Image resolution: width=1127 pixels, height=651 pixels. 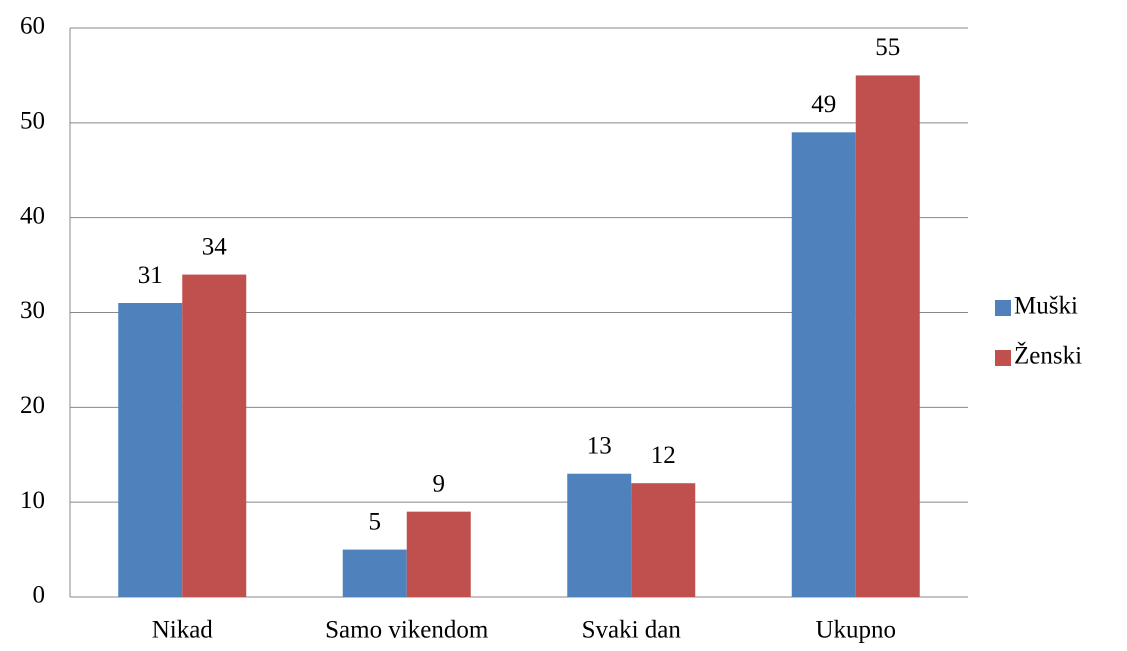 What do you see at coordinates (407, 630) in the screenshot?
I see `x-tick-label: Samo vikendom` at bounding box center [407, 630].